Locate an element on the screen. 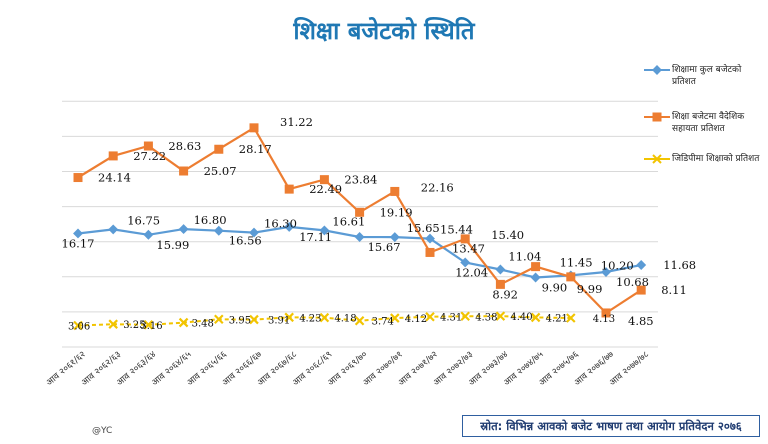  data-label: 4.38 is located at coordinates (486, 317).